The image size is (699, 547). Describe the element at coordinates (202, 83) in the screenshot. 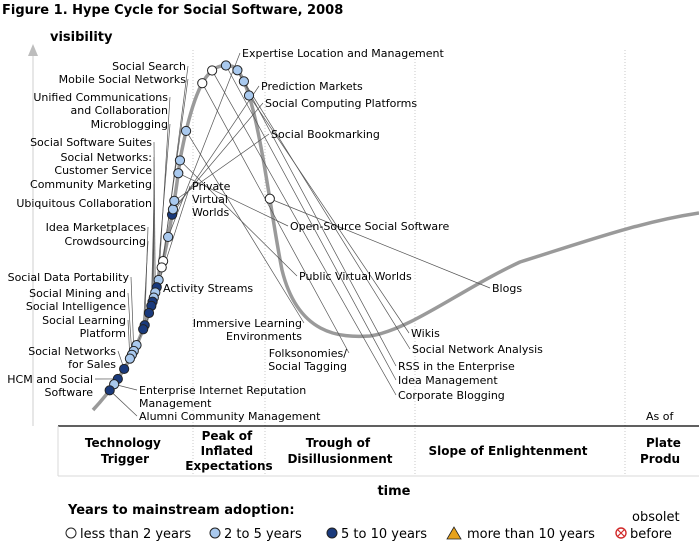

I see `marker-folksonomies` at that location.